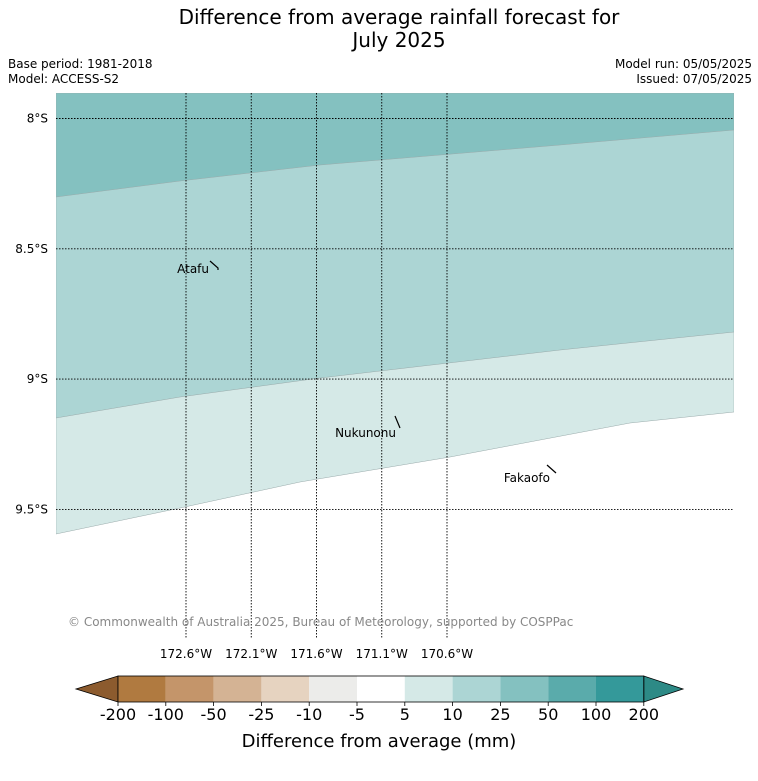 The image size is (758, 781). Describe the element at coordinates (367, 372) in the screenshot. I see `place-markers: Atafu Nukunonu Fakaofo` at that location.